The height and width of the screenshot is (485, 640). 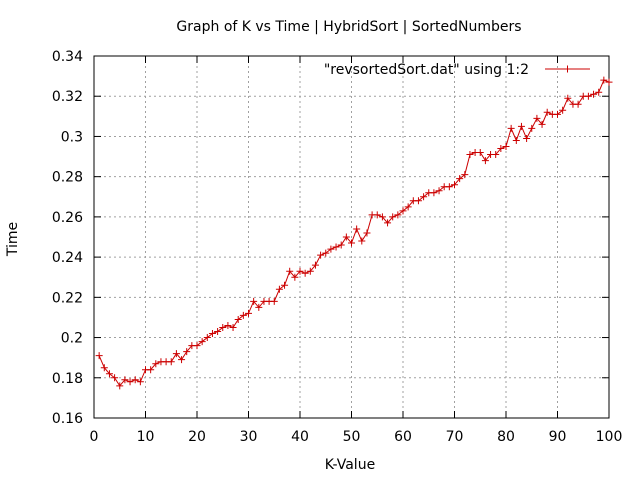 What do you see at coordinates (506, 437) in the screenshot?
I see `x-tick-label: 80` at bounding box center [506, 437].